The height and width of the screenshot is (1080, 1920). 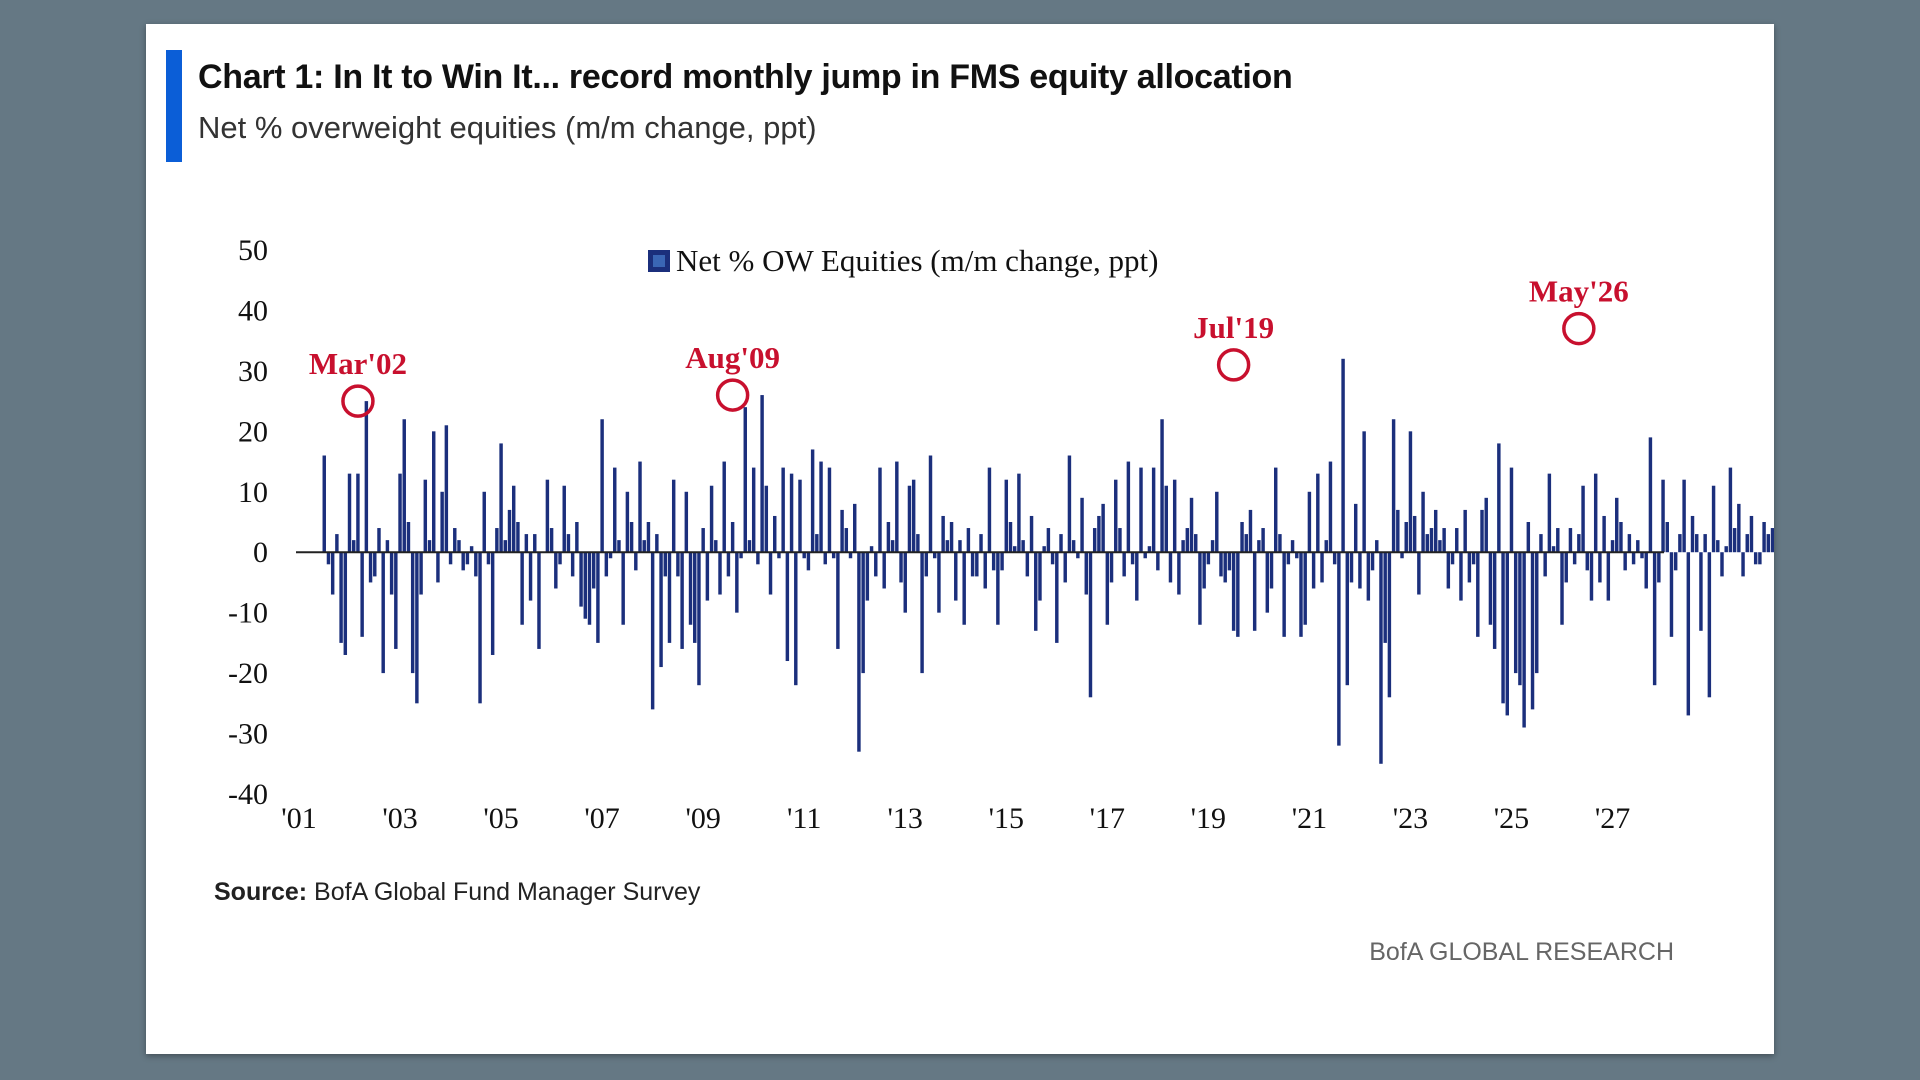 I want to click on y-tick-label: 30, so click(x=253, y=371).